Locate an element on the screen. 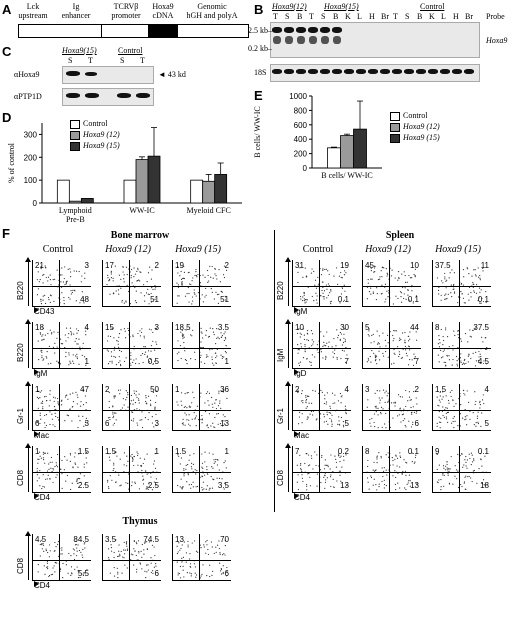  y-axis-arrow is located at coordinates (28, 405).